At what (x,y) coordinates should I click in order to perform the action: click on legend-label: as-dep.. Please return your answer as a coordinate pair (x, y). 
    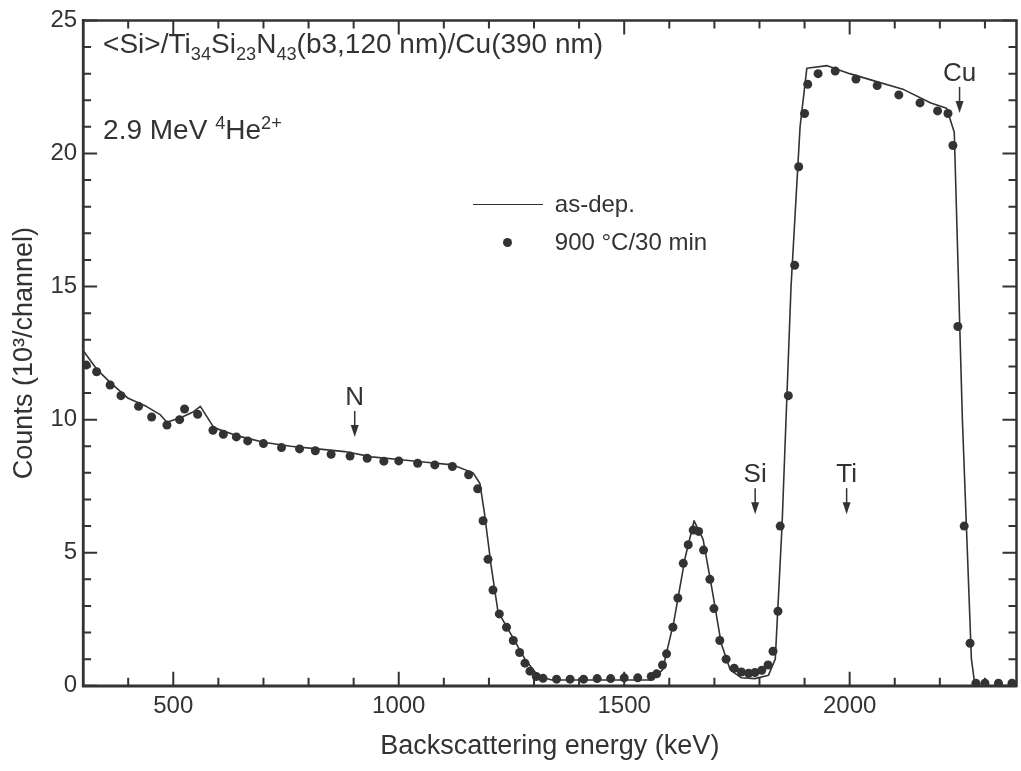
    Looking at the image, I should click on (594, 204).